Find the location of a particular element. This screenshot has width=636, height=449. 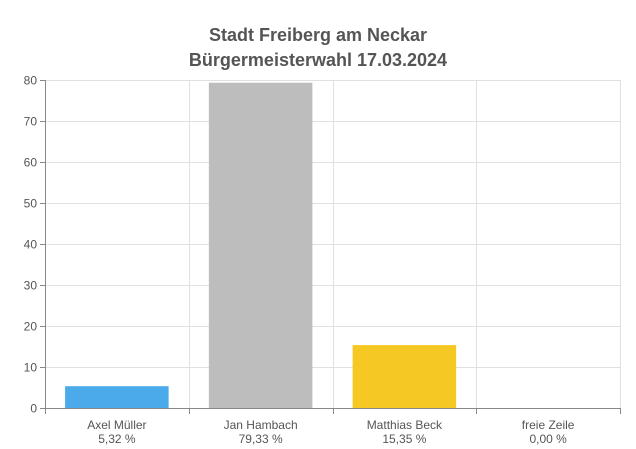

y-tick-label: 10 is located at coordinates (31, 368).